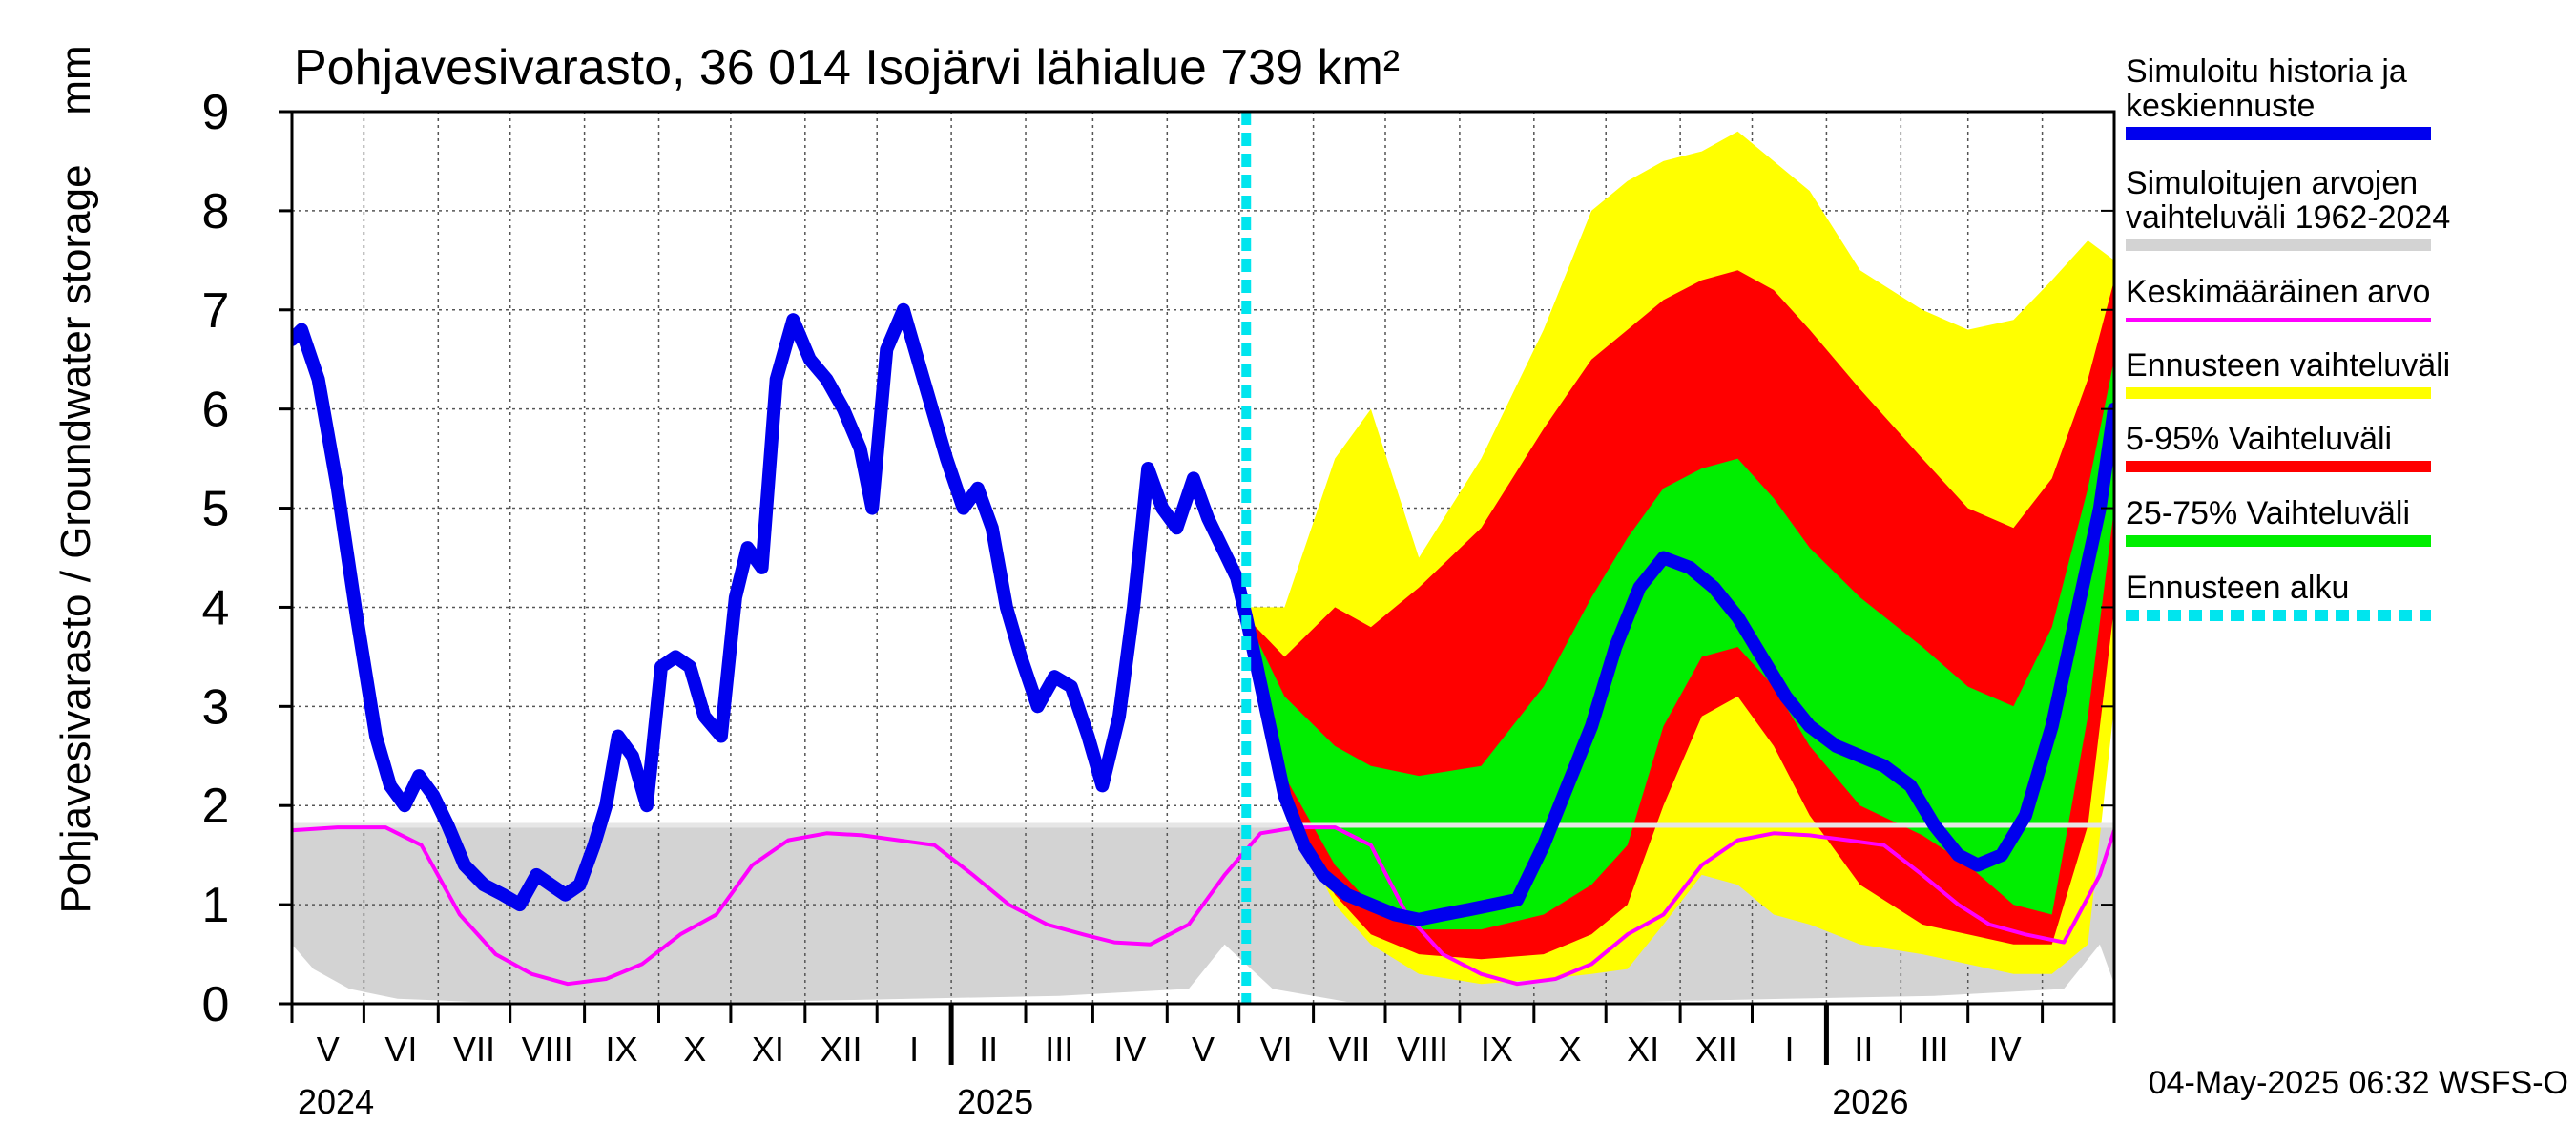  I want to click on y-tick-label: 8, so click(216, 212).